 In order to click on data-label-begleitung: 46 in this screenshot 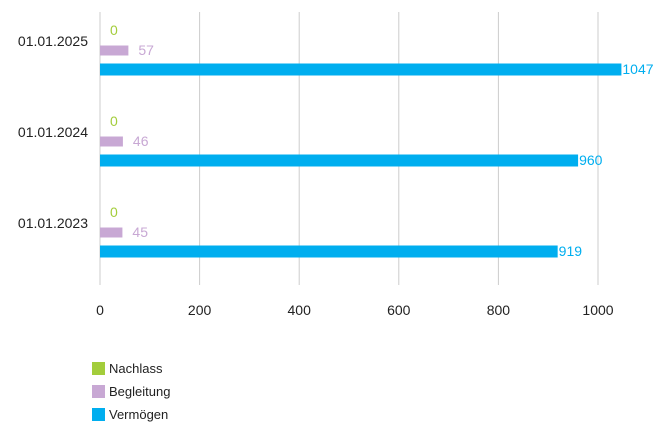, I will do `click(141, 141)`.